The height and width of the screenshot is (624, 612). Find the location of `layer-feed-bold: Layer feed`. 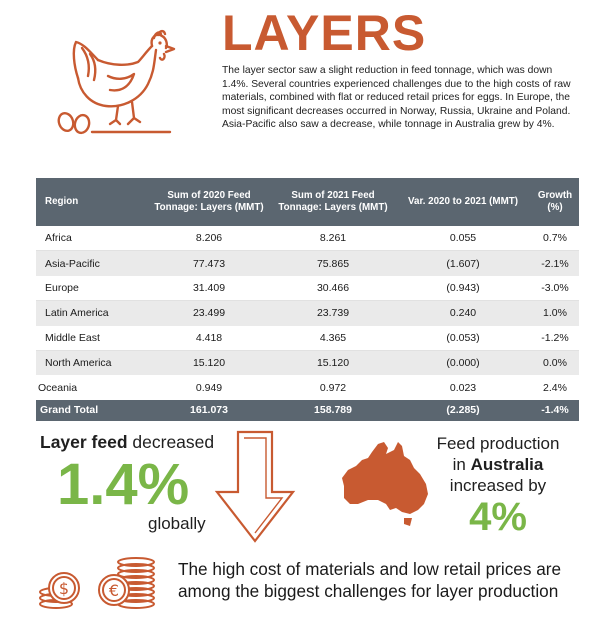

layer-feed-bold: Layer feed is located at coordinates (84, 442).